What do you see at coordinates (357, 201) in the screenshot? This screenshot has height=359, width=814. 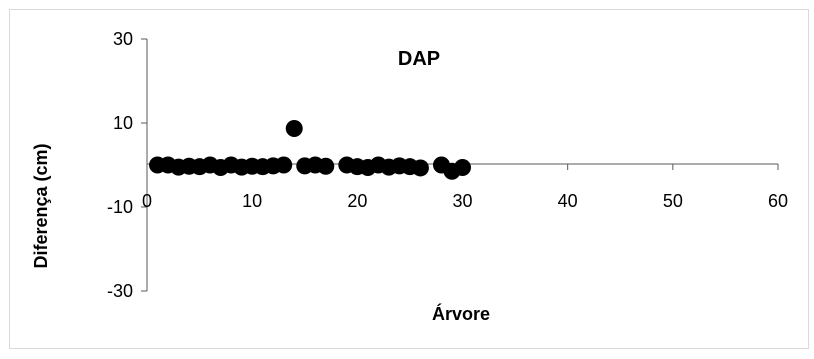 I see `x-tick-label: 20` at bounding box center [357, 201].